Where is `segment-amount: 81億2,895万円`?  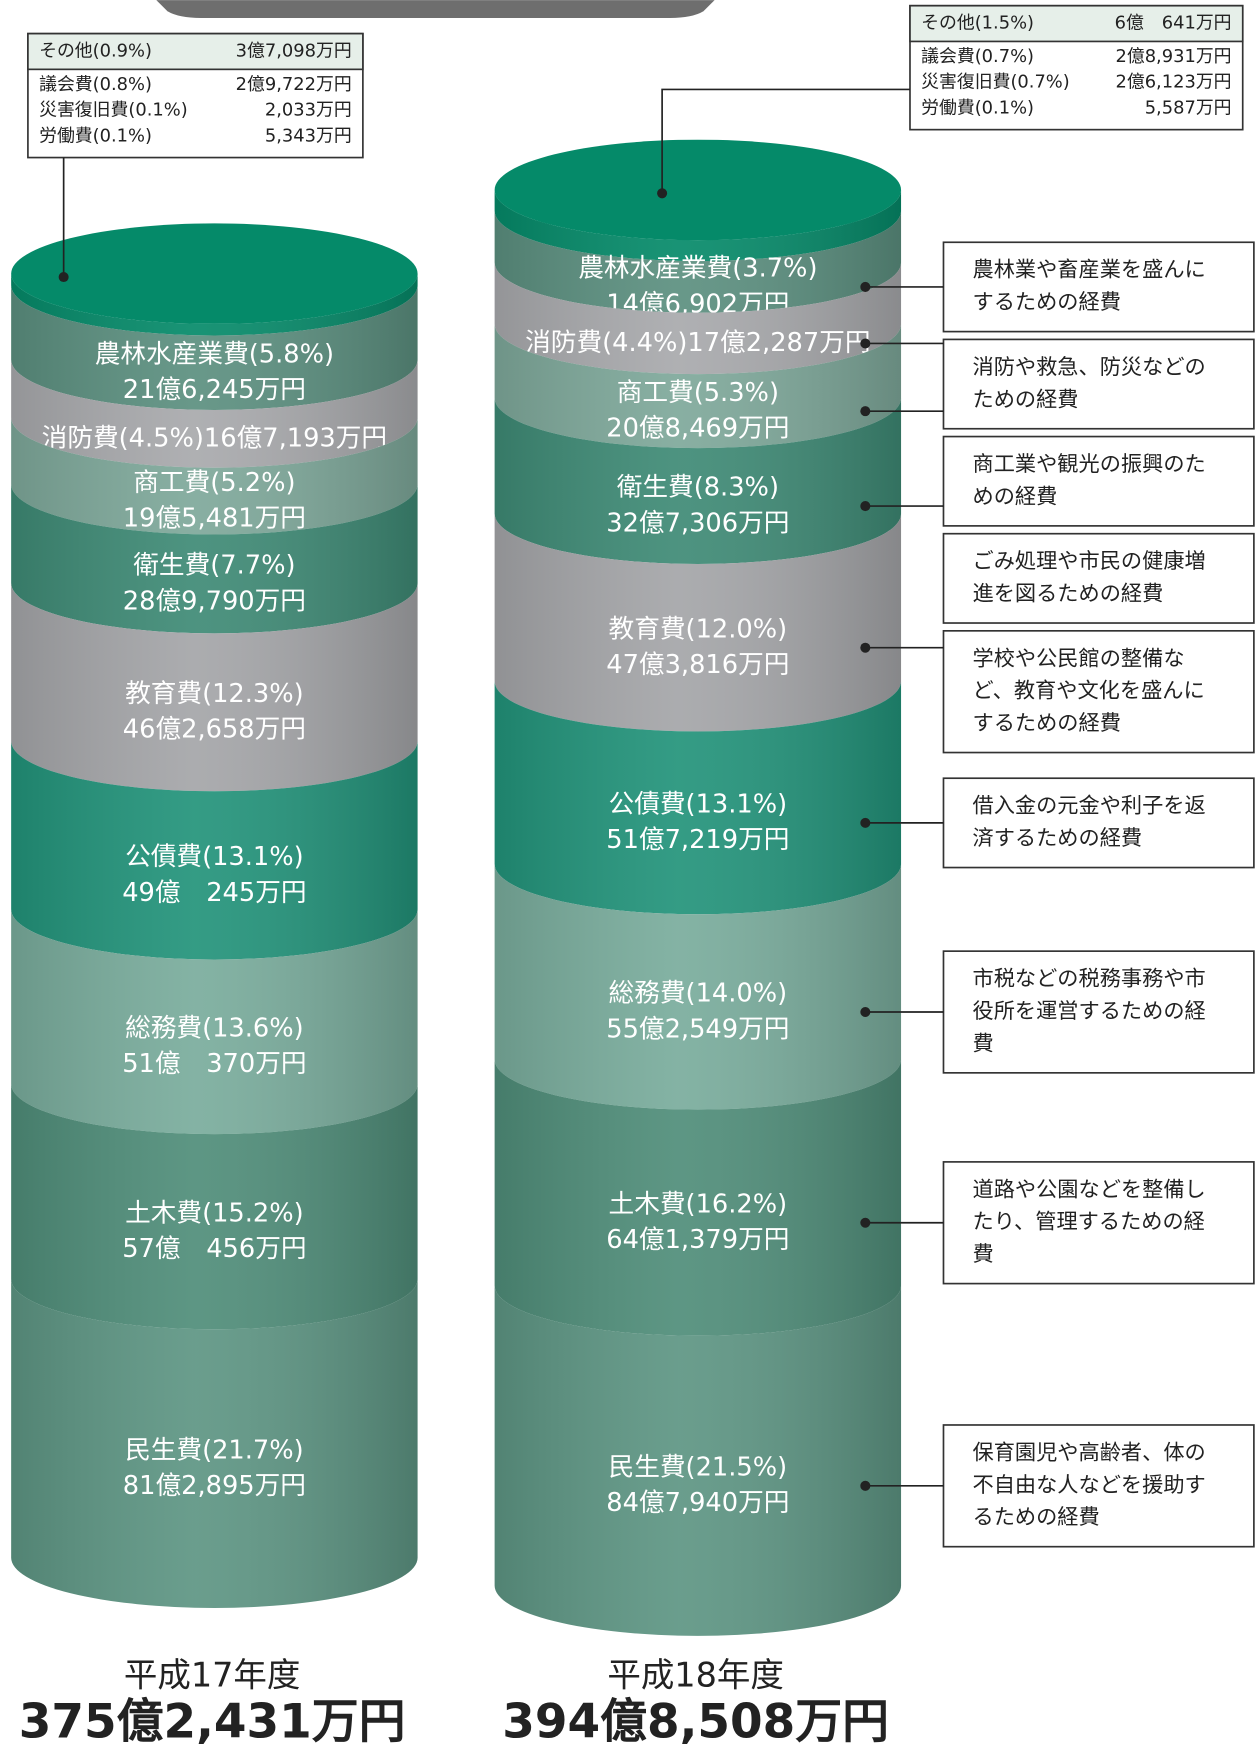 segment-amount: 81億2,895万円 is located at coordinates (214, 1486).